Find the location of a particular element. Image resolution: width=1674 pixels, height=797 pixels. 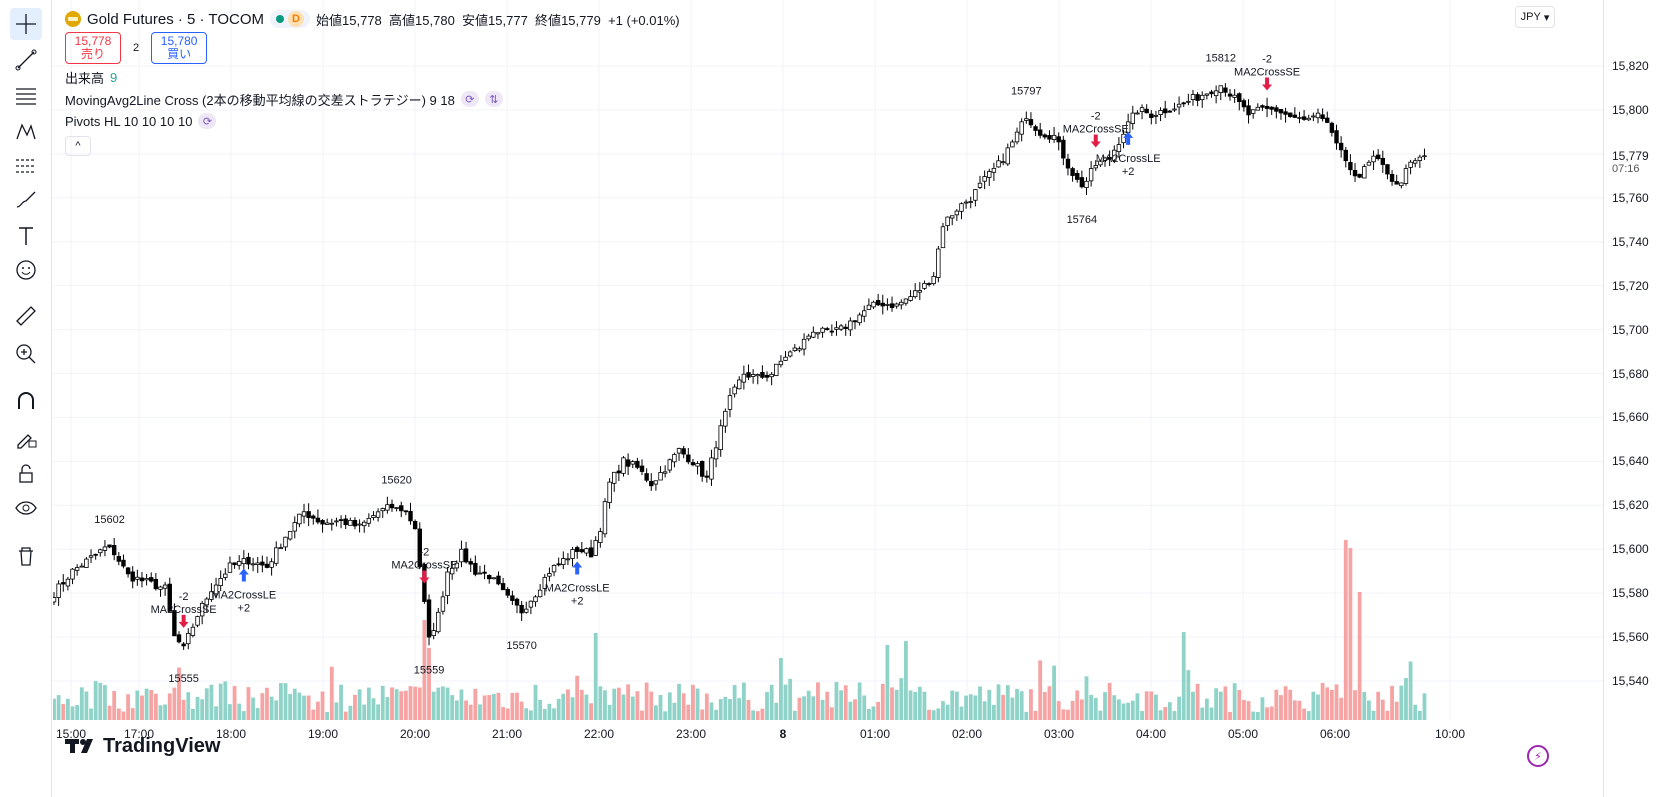

bolt-icon: ⚡ is located at coordinates (1538, 756).